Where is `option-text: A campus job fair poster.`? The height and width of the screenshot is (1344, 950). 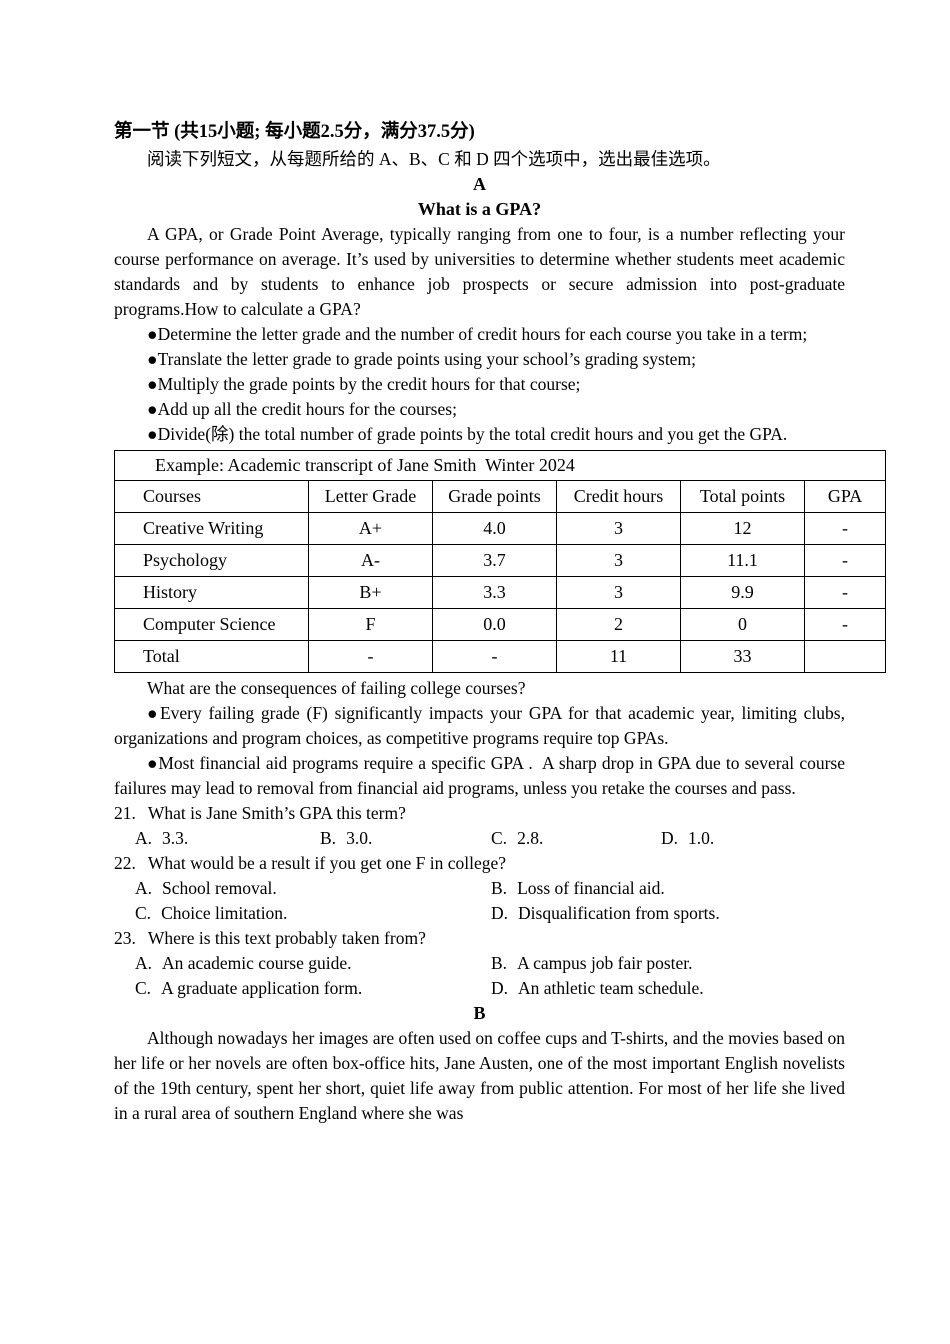 option-text: A campus job fair poster. is located at coordinates (605, 963).